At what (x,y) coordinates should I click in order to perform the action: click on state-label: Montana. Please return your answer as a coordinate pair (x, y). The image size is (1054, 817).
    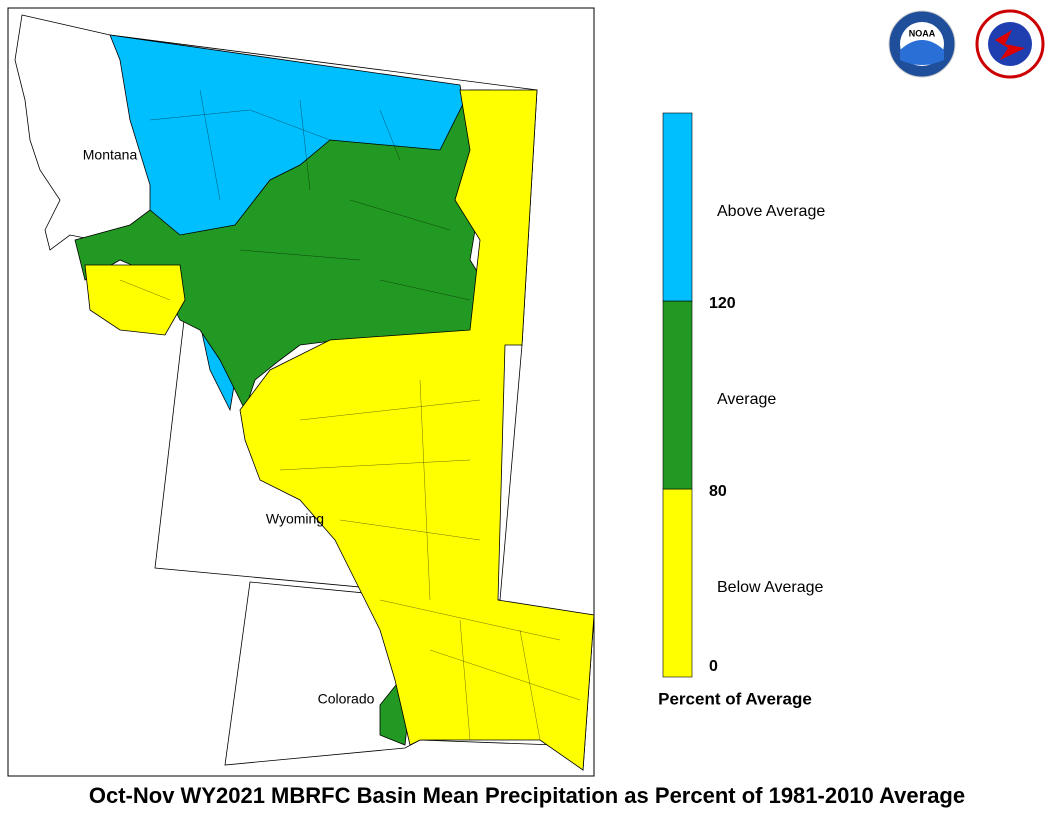
    Looking at the image, I should click on (110, 155).